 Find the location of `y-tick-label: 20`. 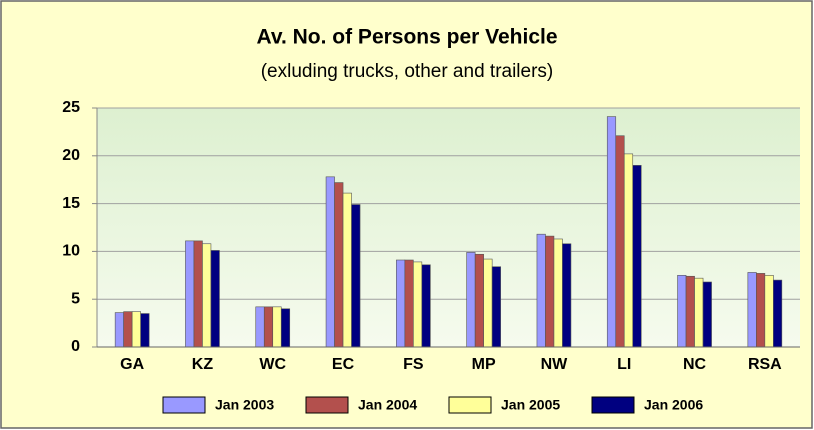

y-tick-label: 20 is located at coordinates (71, 155).